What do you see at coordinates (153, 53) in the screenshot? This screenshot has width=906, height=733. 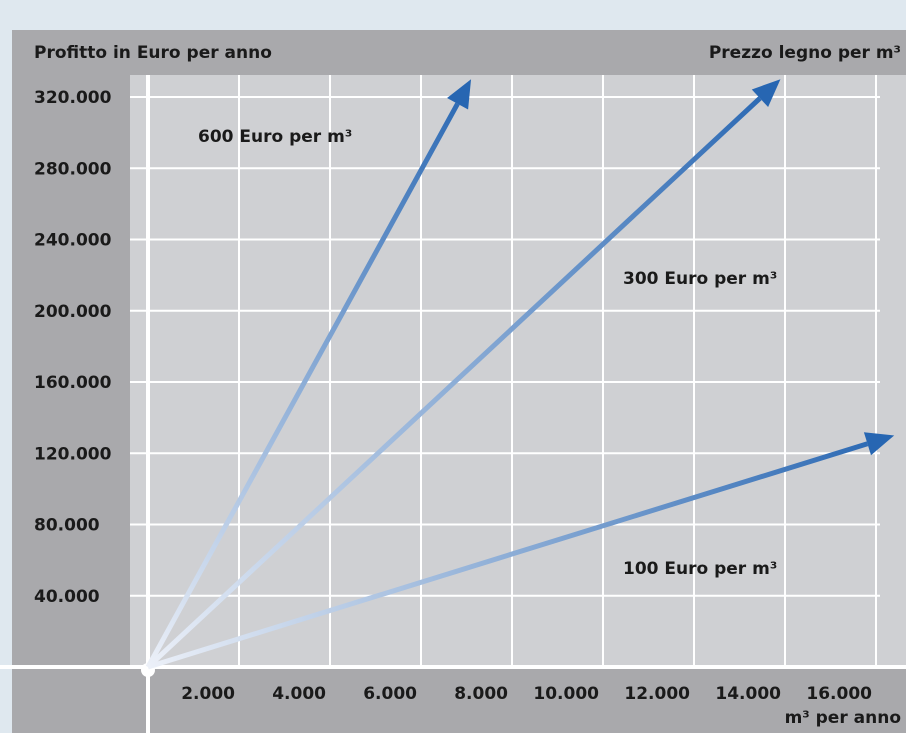 I see `y-axis-title: Profitto in Euro per anno` at bounding box center [153, 53].